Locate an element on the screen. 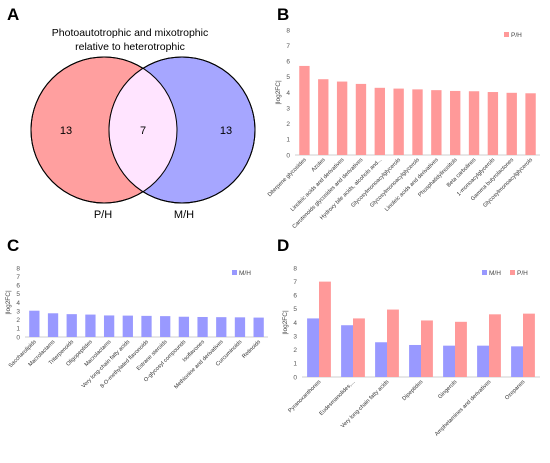 The width and height of the screenshot is (550, 463). venn-left-label: P/H is located at coordinates (103, 215).